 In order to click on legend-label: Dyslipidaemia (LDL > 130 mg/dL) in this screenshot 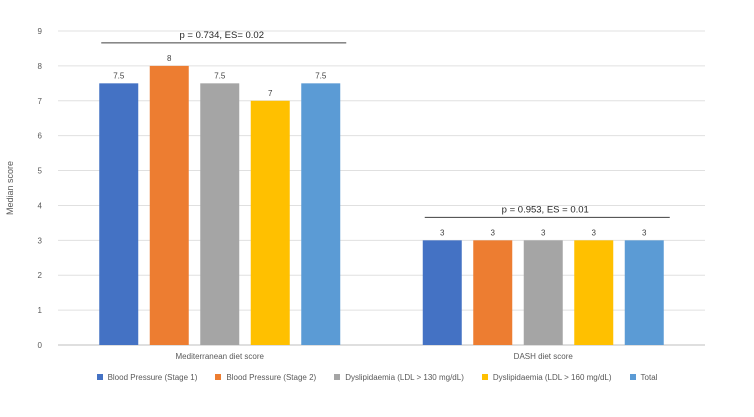, I will do `click(404, 377)`.